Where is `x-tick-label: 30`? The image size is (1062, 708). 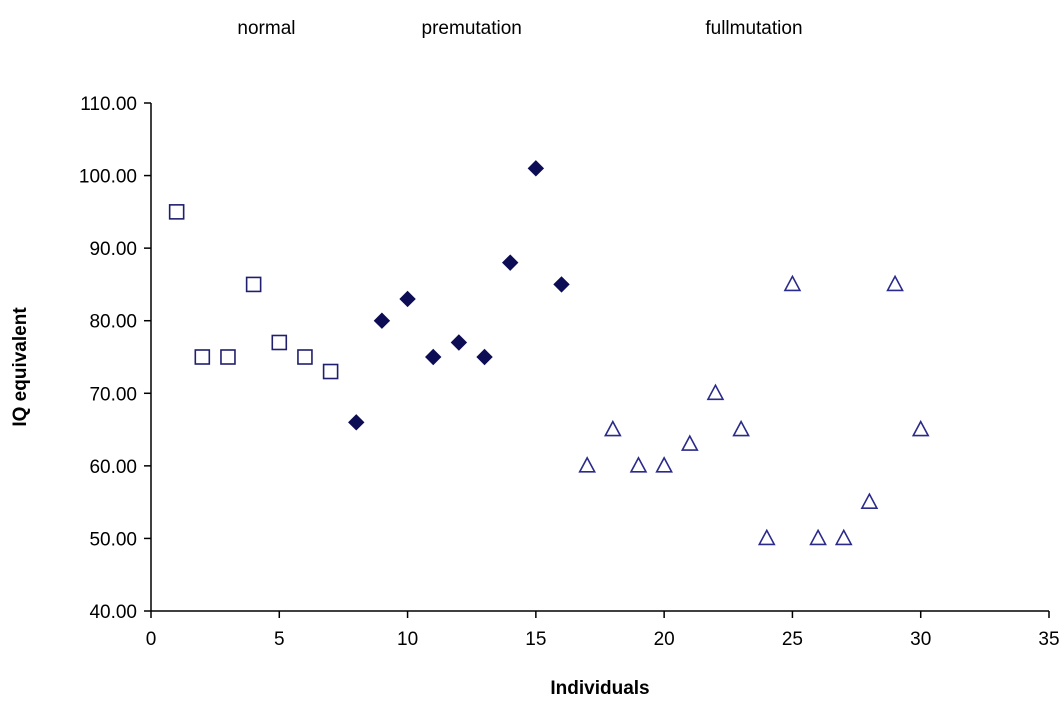 x-tick-label: 30 is located at coordinates (920, 639).